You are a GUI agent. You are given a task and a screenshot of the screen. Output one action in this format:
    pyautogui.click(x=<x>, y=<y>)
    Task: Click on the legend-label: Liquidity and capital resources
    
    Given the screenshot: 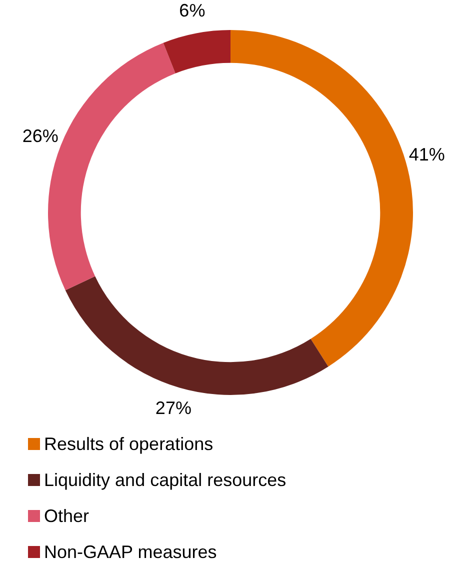 What is the action you would take?
    pyautogui.click(x=165, y=480)
    